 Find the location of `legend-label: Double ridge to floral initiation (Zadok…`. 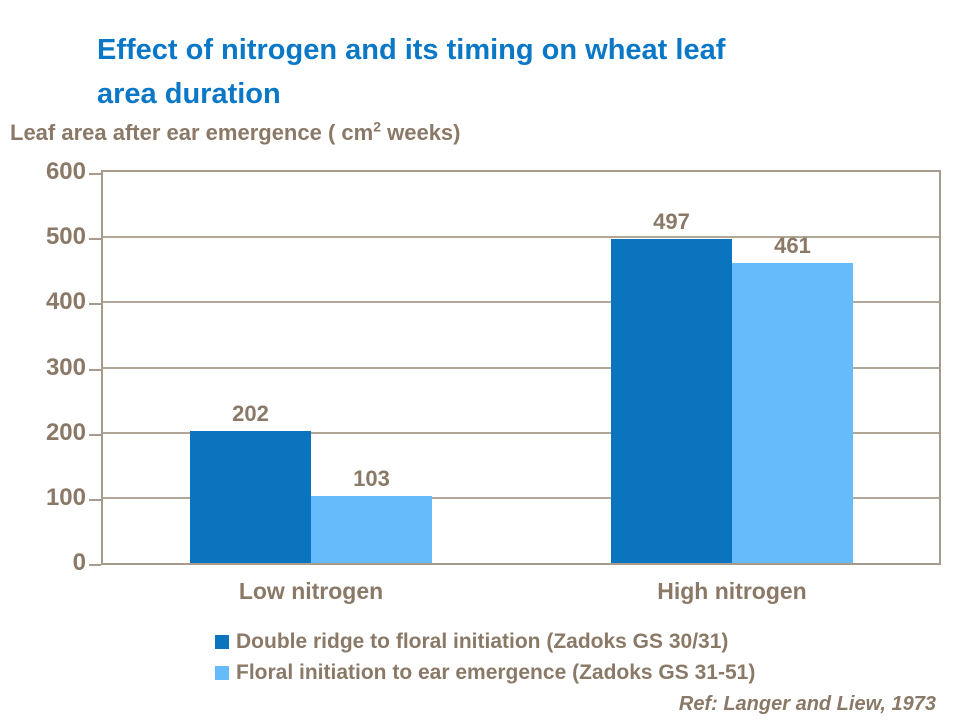

legend-label: Double ridge to floral initiation (Zadok… is located at coordinates (482, 641).